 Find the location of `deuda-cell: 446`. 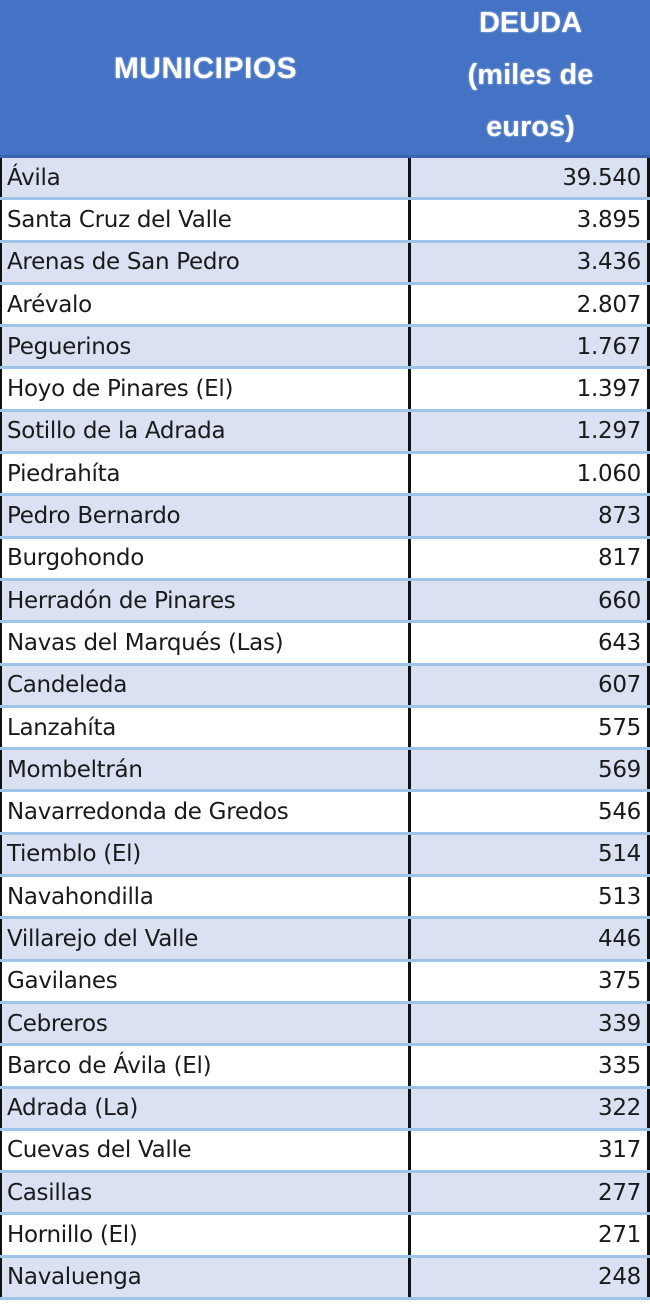

deuda-cell: 446 is located at coordinates (530, 939).